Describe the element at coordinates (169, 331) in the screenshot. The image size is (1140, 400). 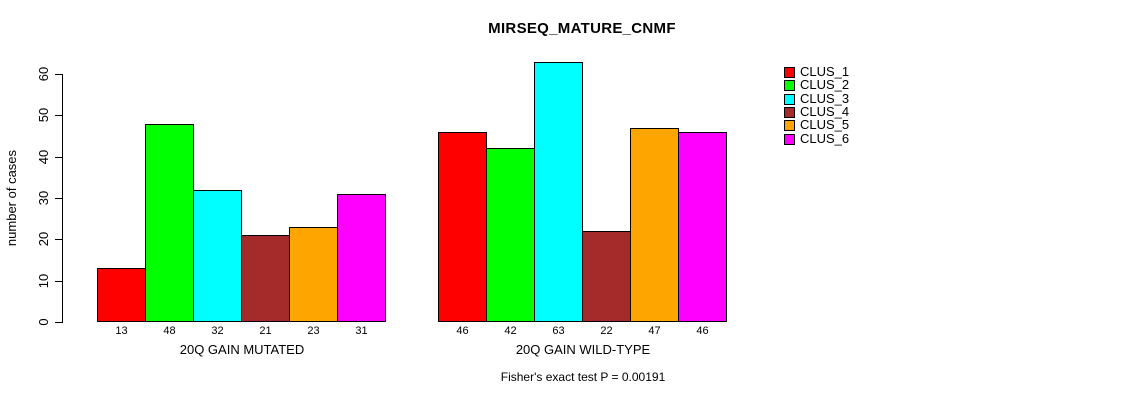
I see `bar-value-label: 48` at that location.